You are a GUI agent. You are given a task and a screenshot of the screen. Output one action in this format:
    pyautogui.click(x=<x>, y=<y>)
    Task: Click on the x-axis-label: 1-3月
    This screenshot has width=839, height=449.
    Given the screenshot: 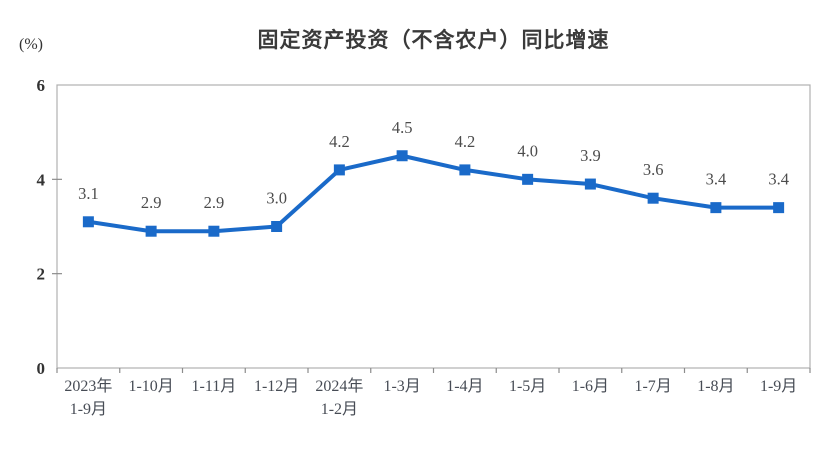 What is the action you would take?
    pyautogui.click(x=401, y=386)
    